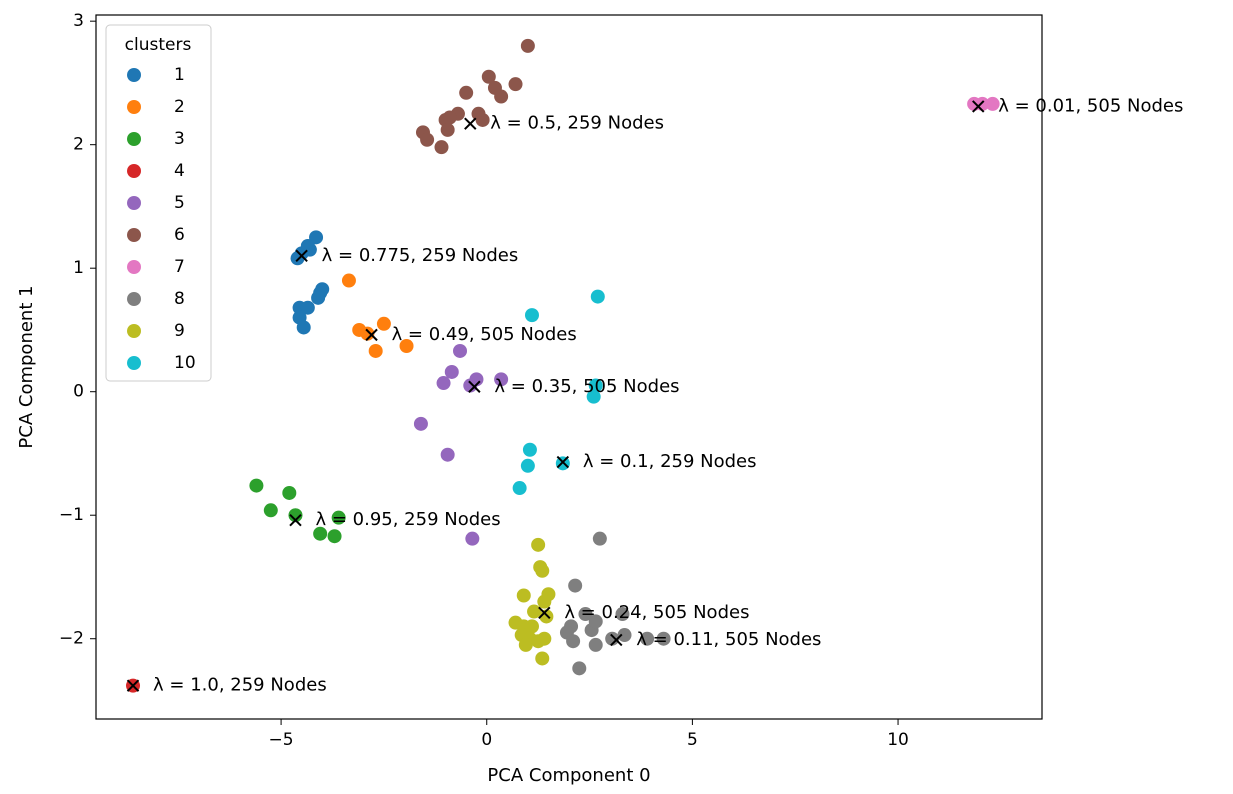 This screenshot has height=794, width=1233. I want to click on legend-label-10: 10, so click(185, 363).